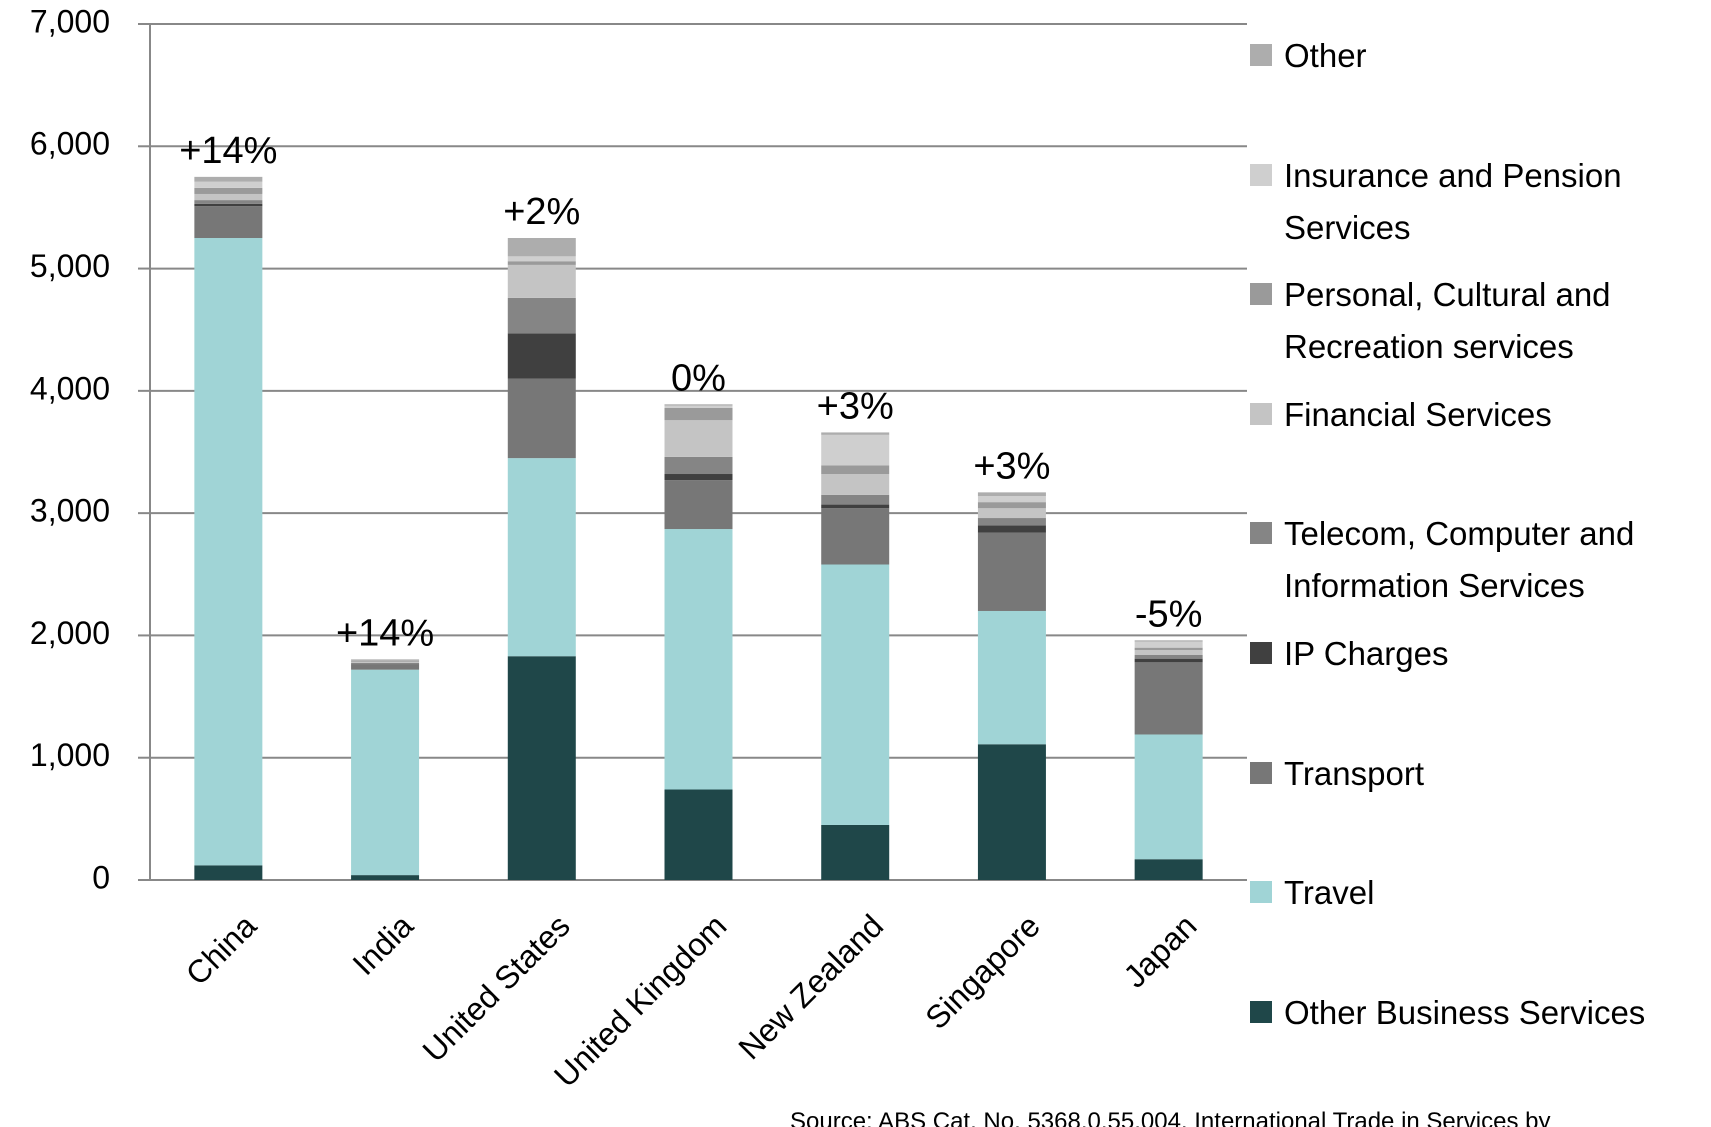 The image size is (1711, 1127). I want to click on legend-label: Other Business Services, so click(1465, 1012).